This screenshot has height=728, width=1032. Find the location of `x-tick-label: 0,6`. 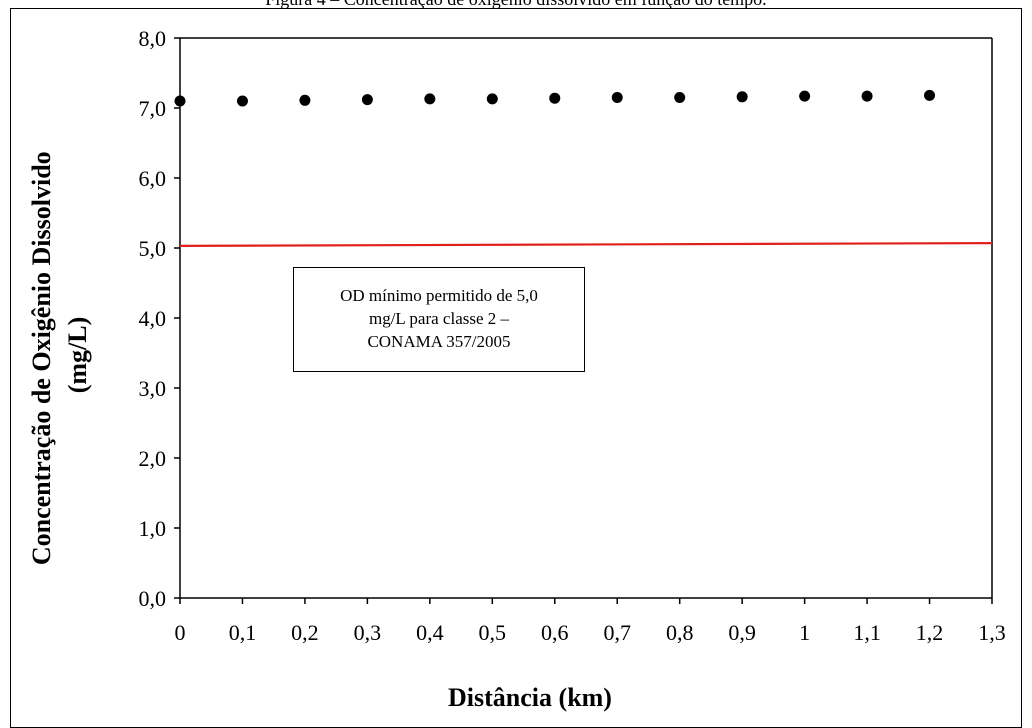

x-tick-label: 0,6 is located at coordinates (555, 632).